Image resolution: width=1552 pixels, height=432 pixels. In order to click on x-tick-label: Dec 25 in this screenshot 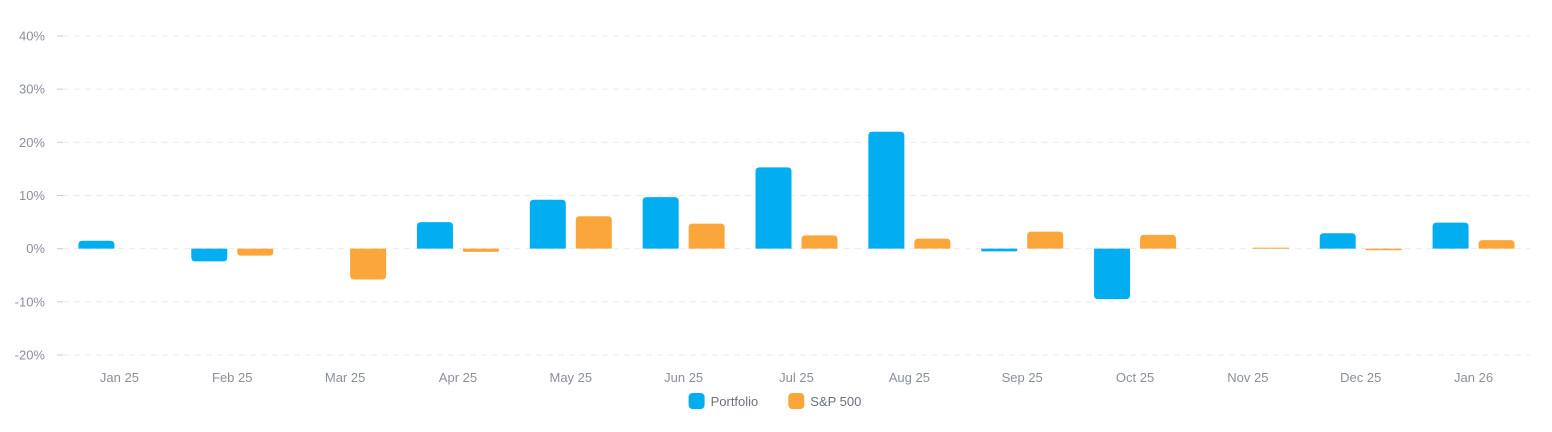, I will do `click(1360, 377)`.